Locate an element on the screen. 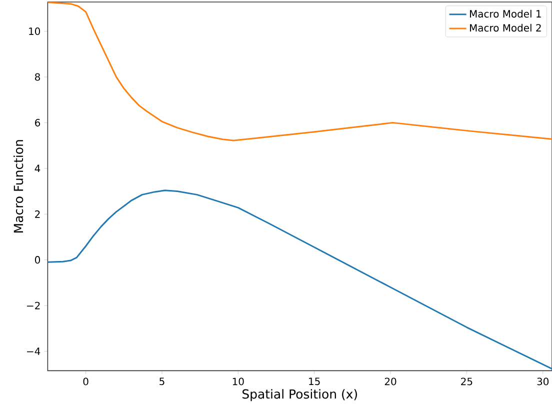  y-tick-label: −2 is located at coordinates (33, 306).